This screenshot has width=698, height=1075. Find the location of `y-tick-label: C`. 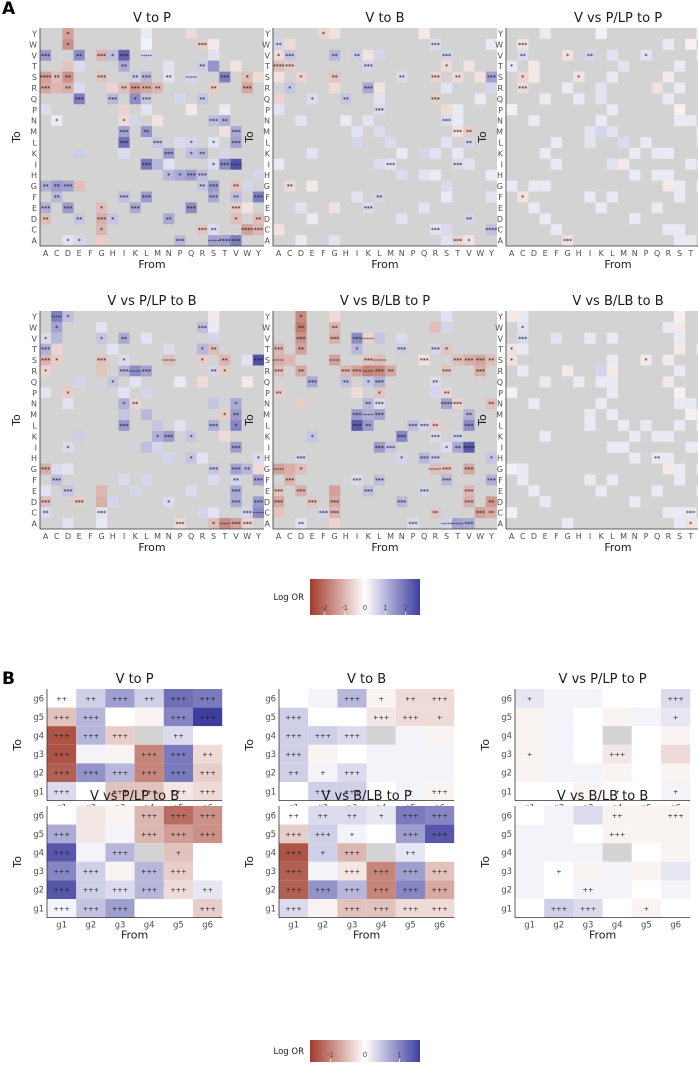

y-tick-label: C is located at coordinates (267, 513).